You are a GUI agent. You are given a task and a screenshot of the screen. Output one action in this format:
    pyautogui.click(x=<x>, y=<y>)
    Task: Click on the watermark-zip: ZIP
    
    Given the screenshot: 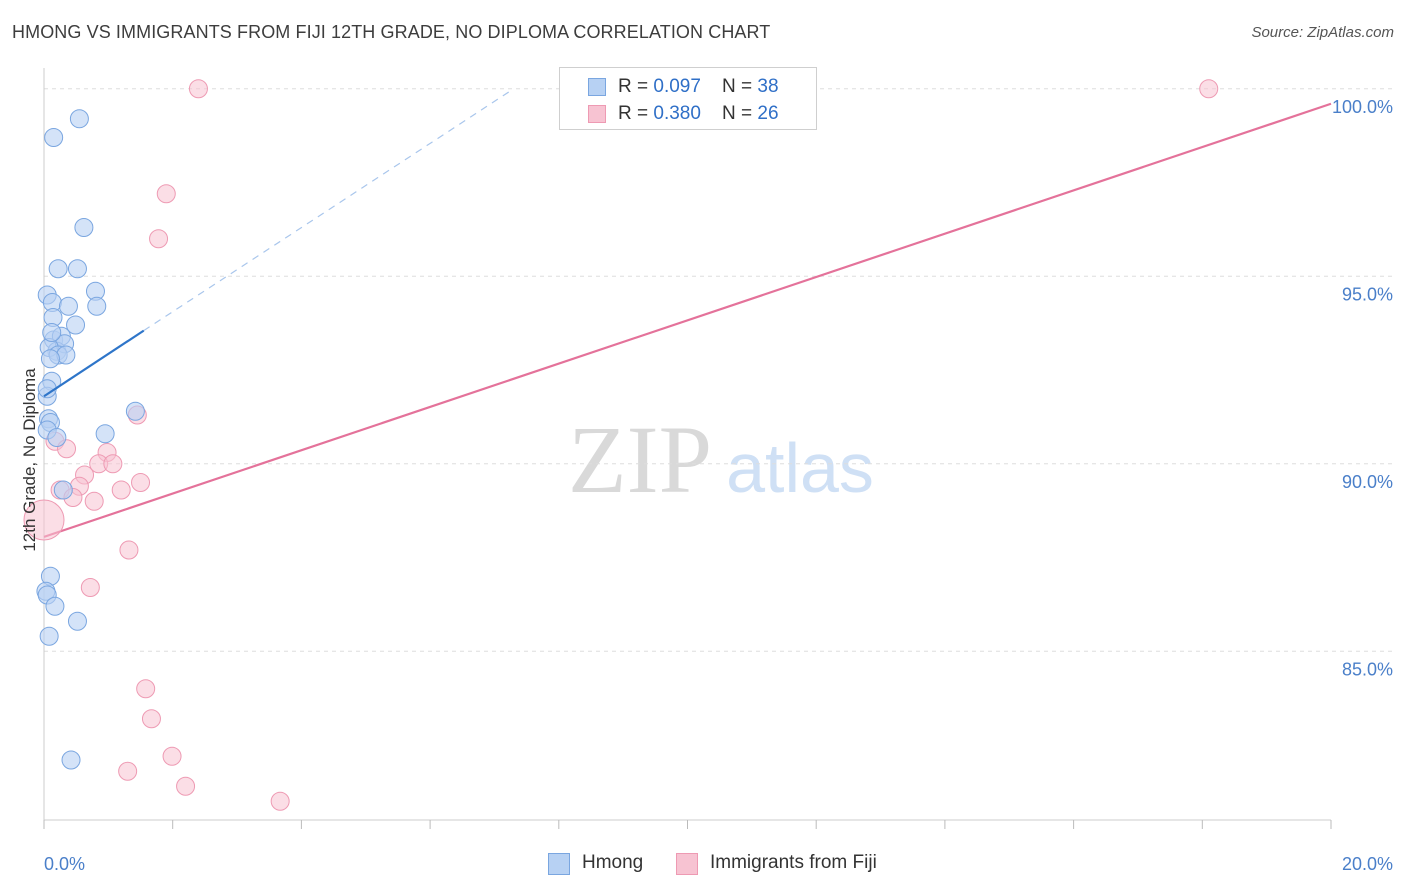 What is the action you would take?
    pyautogui.click(x=640, y=459)
    